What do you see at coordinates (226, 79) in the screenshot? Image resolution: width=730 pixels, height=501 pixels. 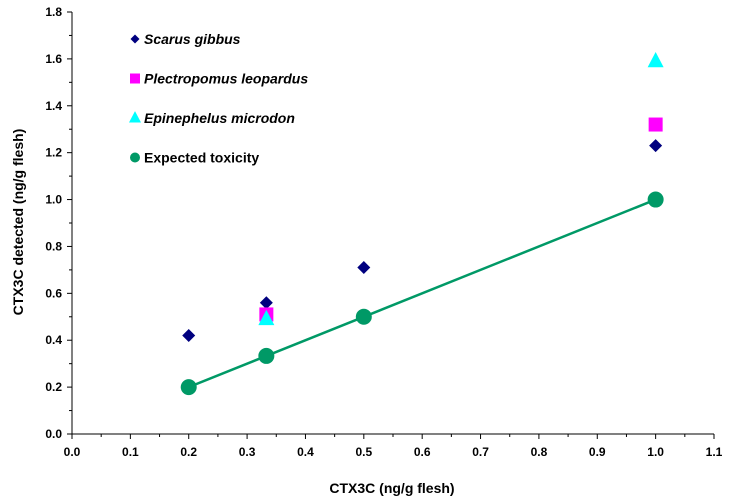 I see `legend-label: Plectropomus leopardus` at bounding box center [226, 79].